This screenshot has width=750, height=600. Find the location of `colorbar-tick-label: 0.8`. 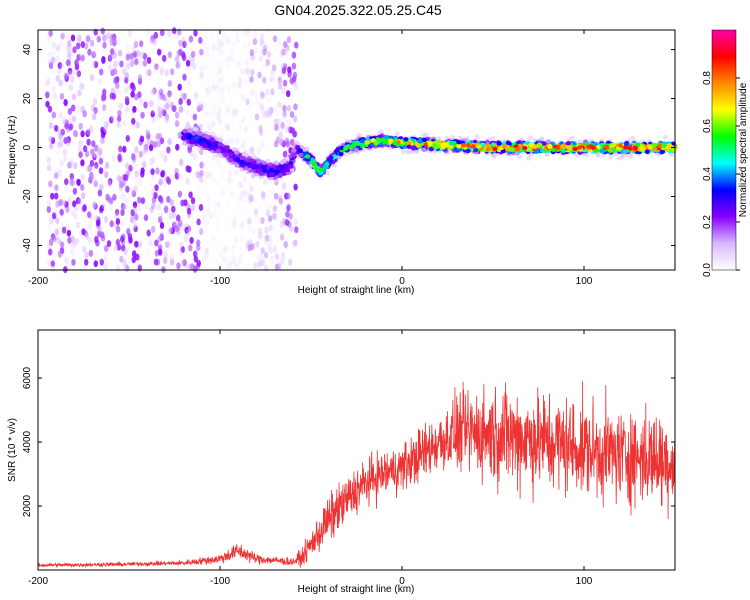

colorbar-tick-label: 0.8 is located at coordinates (707, 78).